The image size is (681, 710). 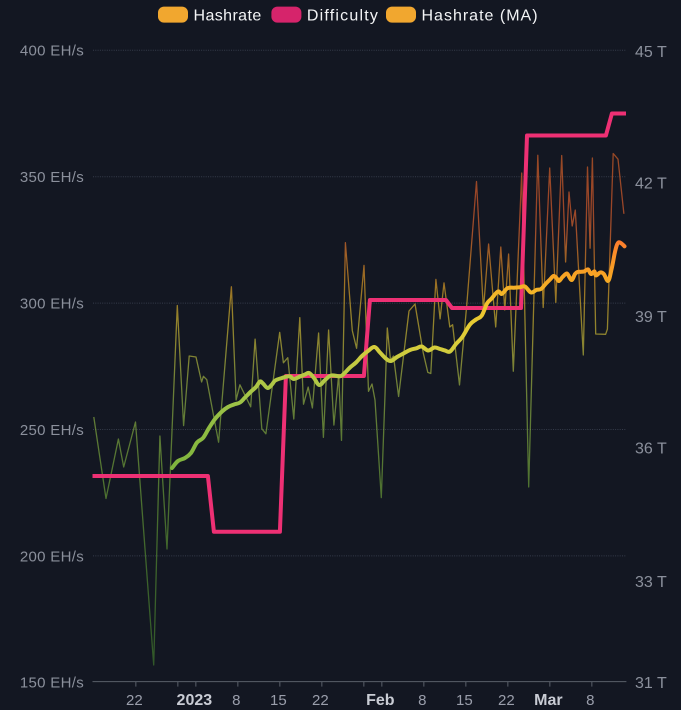 I want to click on svg-text: Mar, so click(x=548, y=700).